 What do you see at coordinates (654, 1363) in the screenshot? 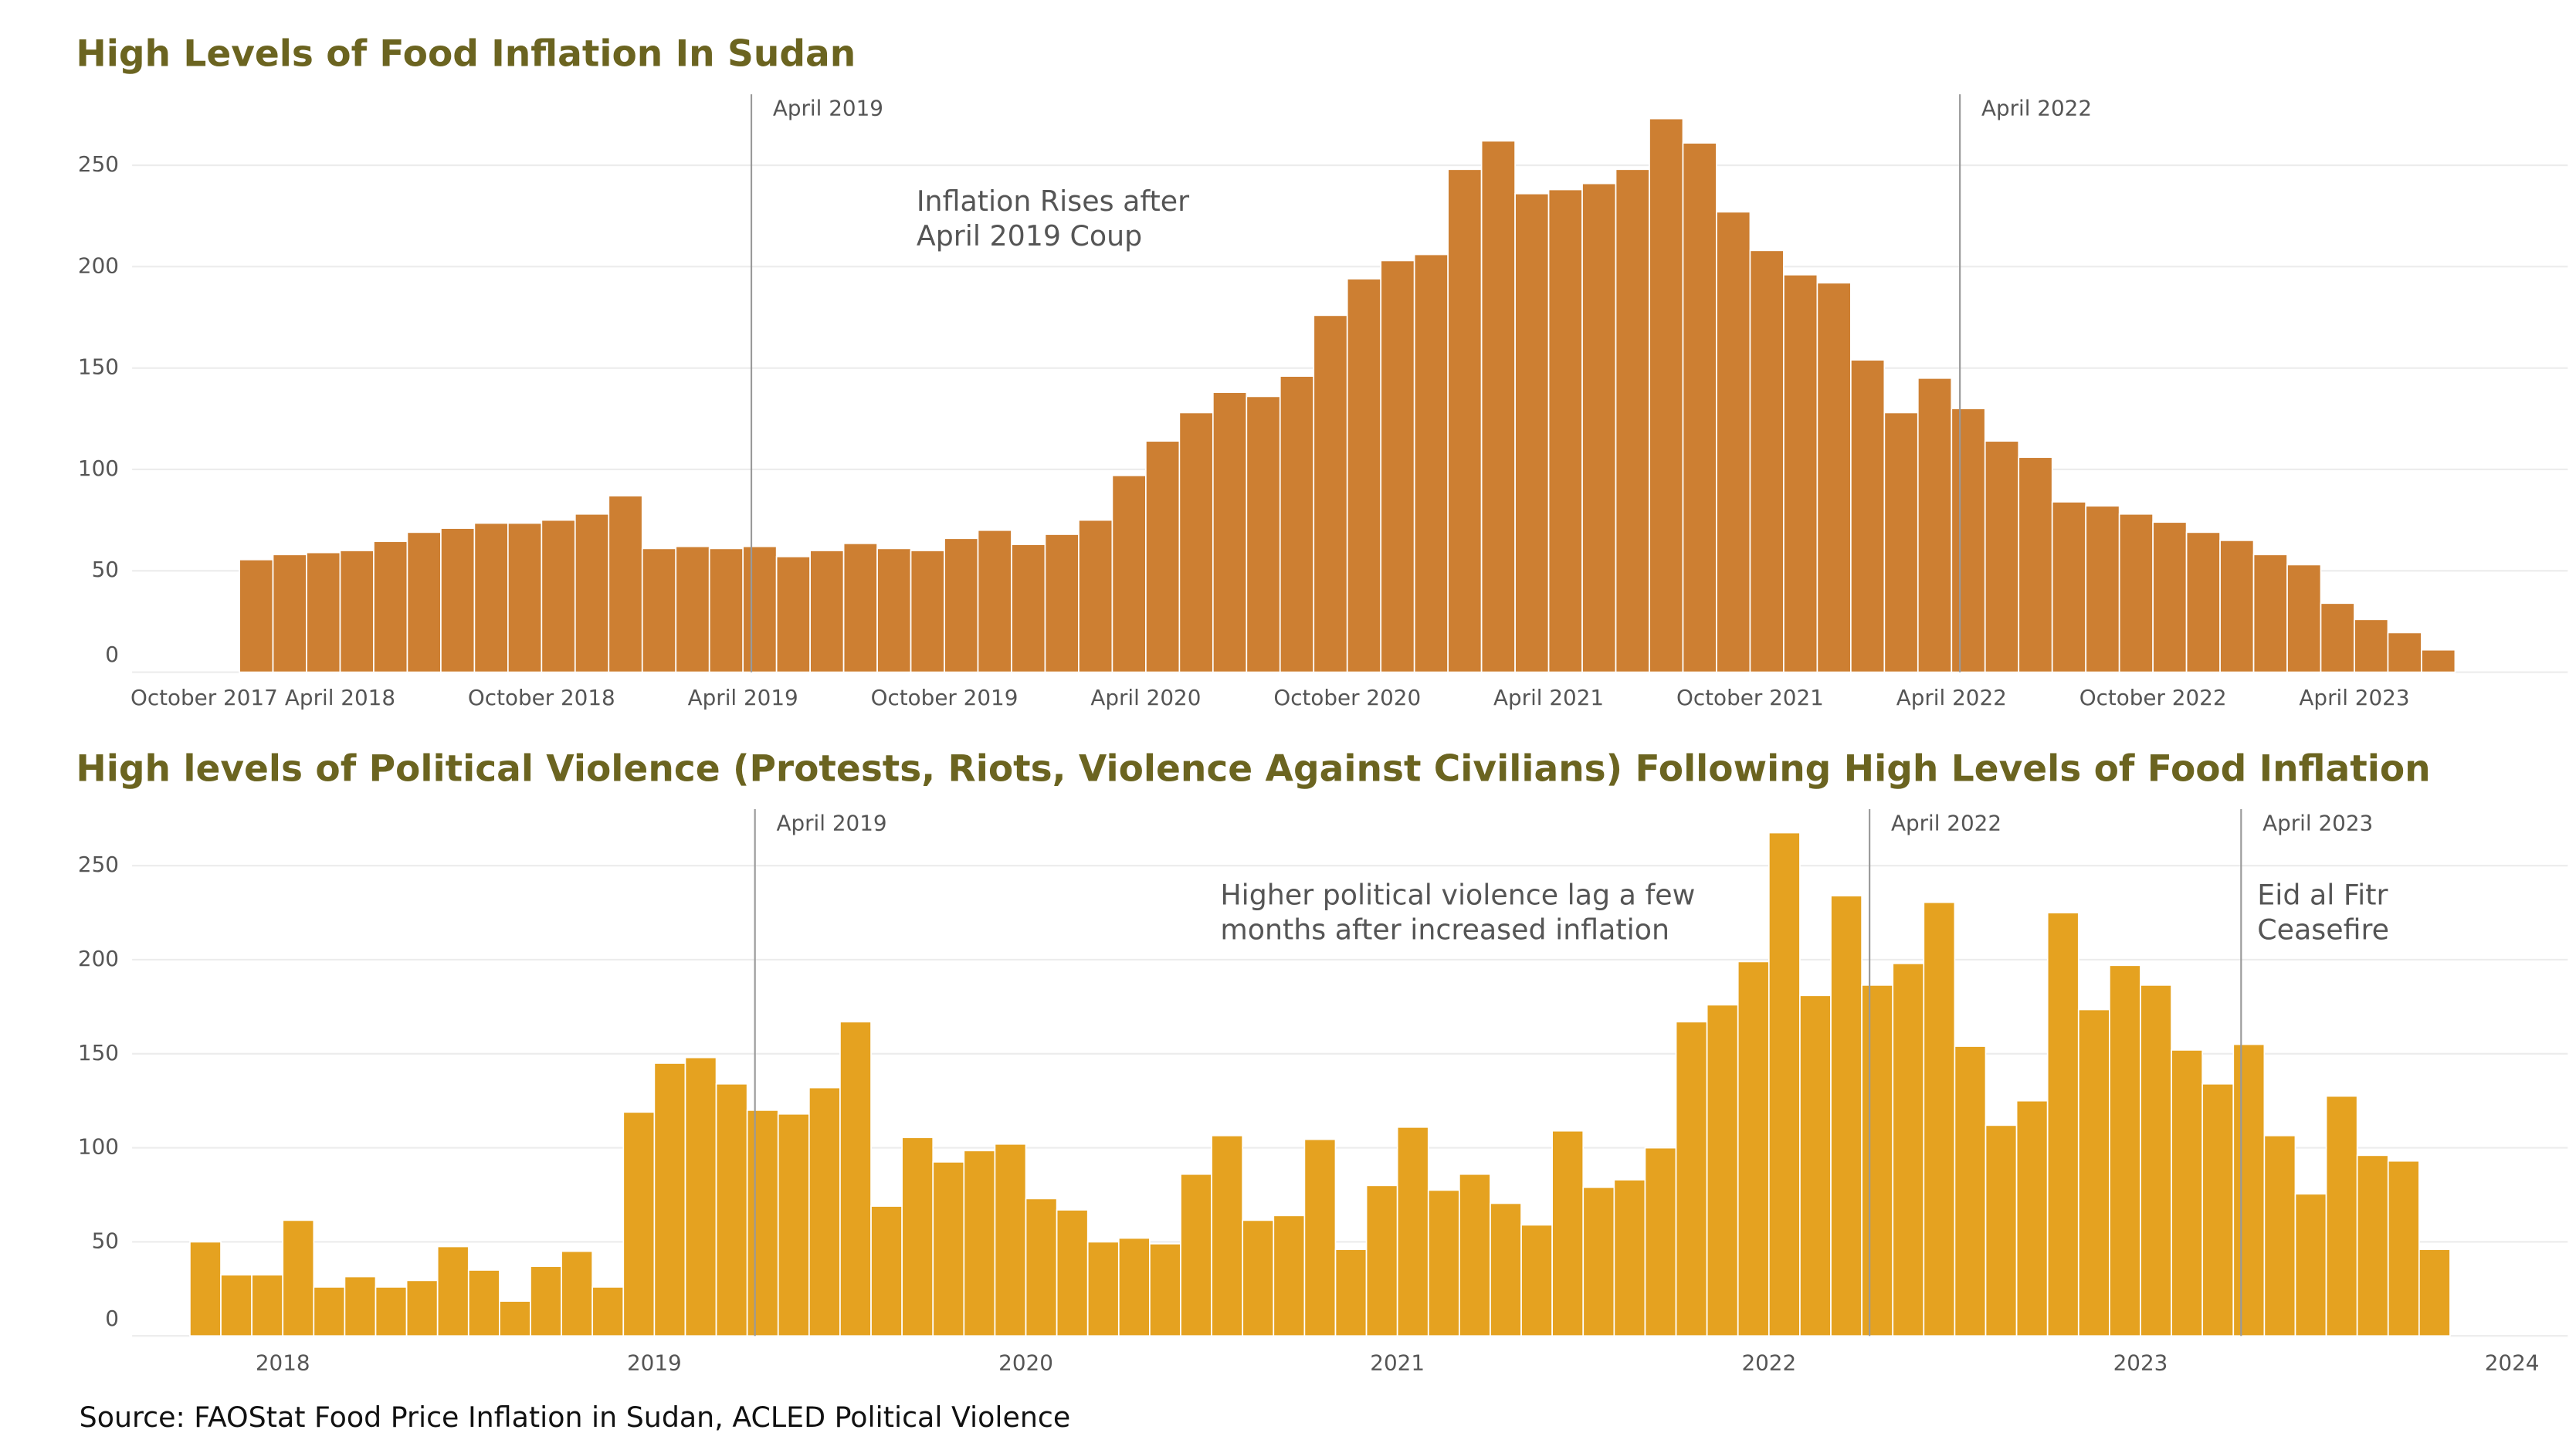
I see `x-tick-label: 2019` at bounding box center [654, 1363].